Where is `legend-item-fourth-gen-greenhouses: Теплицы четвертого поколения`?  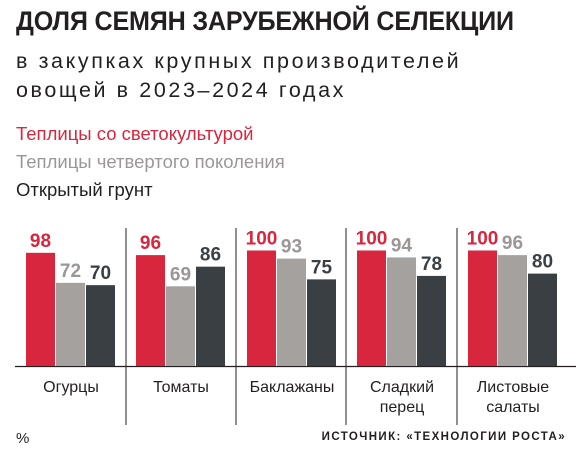
legend-item-fourth-gen-greenhouses: Теплицы четвертого поколения is located at coordinates (150, 161).